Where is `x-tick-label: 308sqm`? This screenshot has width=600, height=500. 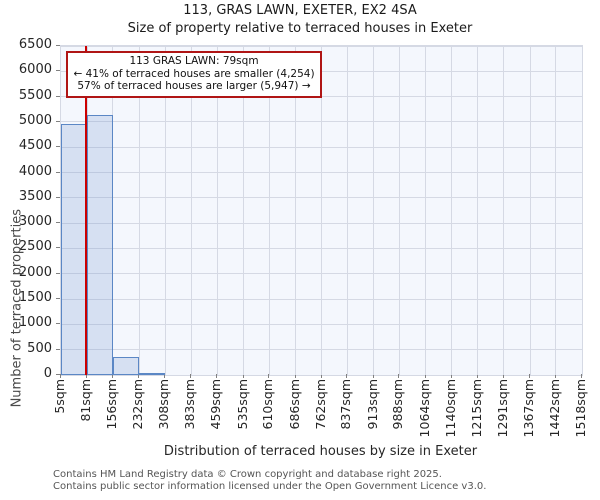
x-tick-label: 308sqm is located at coordinates (164, 404).